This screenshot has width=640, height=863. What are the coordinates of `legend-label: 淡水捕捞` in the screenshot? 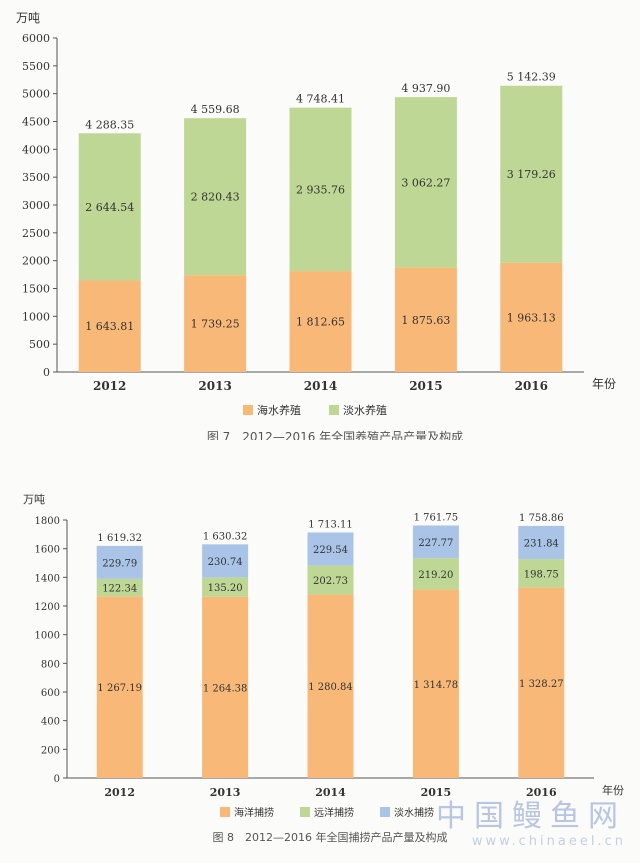 It's located at (414, 812).